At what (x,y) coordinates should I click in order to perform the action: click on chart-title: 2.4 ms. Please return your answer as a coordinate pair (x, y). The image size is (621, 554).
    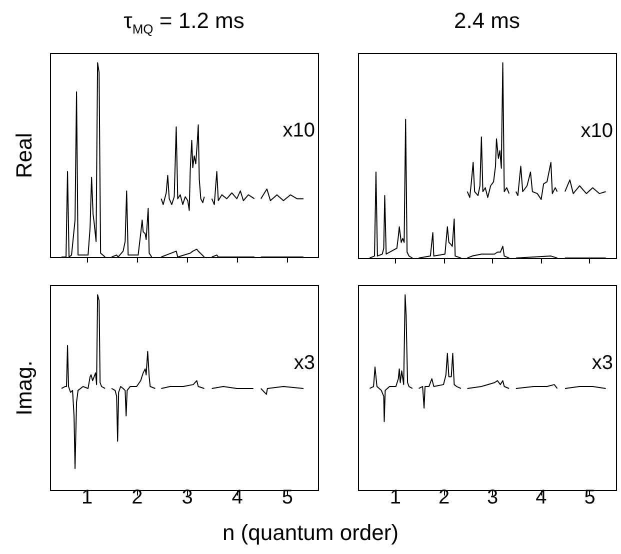
    Looking at the image, I should click on (487, 21).